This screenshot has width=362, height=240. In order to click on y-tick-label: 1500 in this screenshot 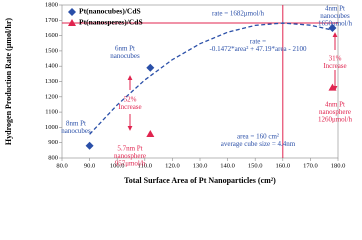, I will do `click(51, 50)`.